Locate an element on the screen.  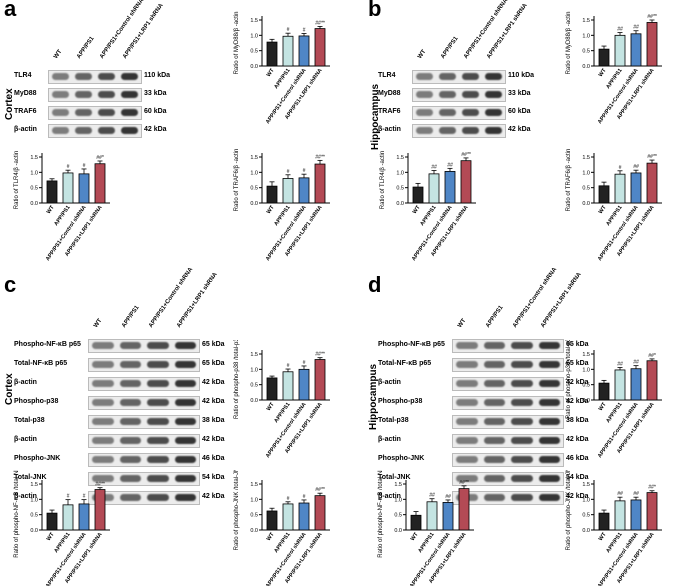
blot-kda-label: 65 kDa is located at coordinates (213, 363).